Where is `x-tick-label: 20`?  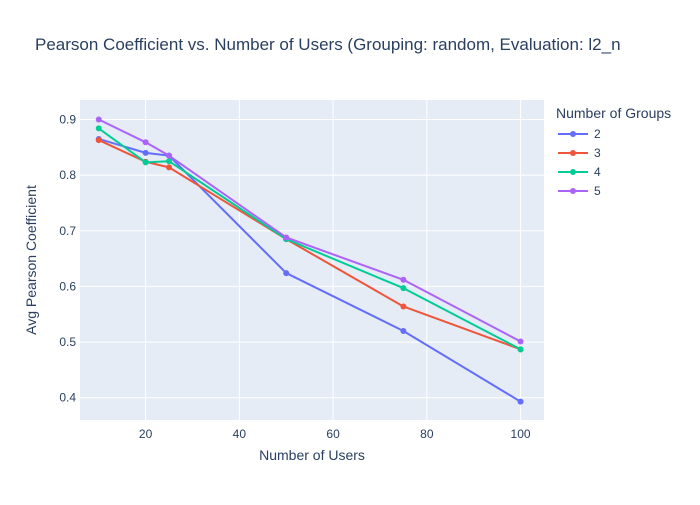
x-tick-label: 20 is located at coordinates (146, 434).